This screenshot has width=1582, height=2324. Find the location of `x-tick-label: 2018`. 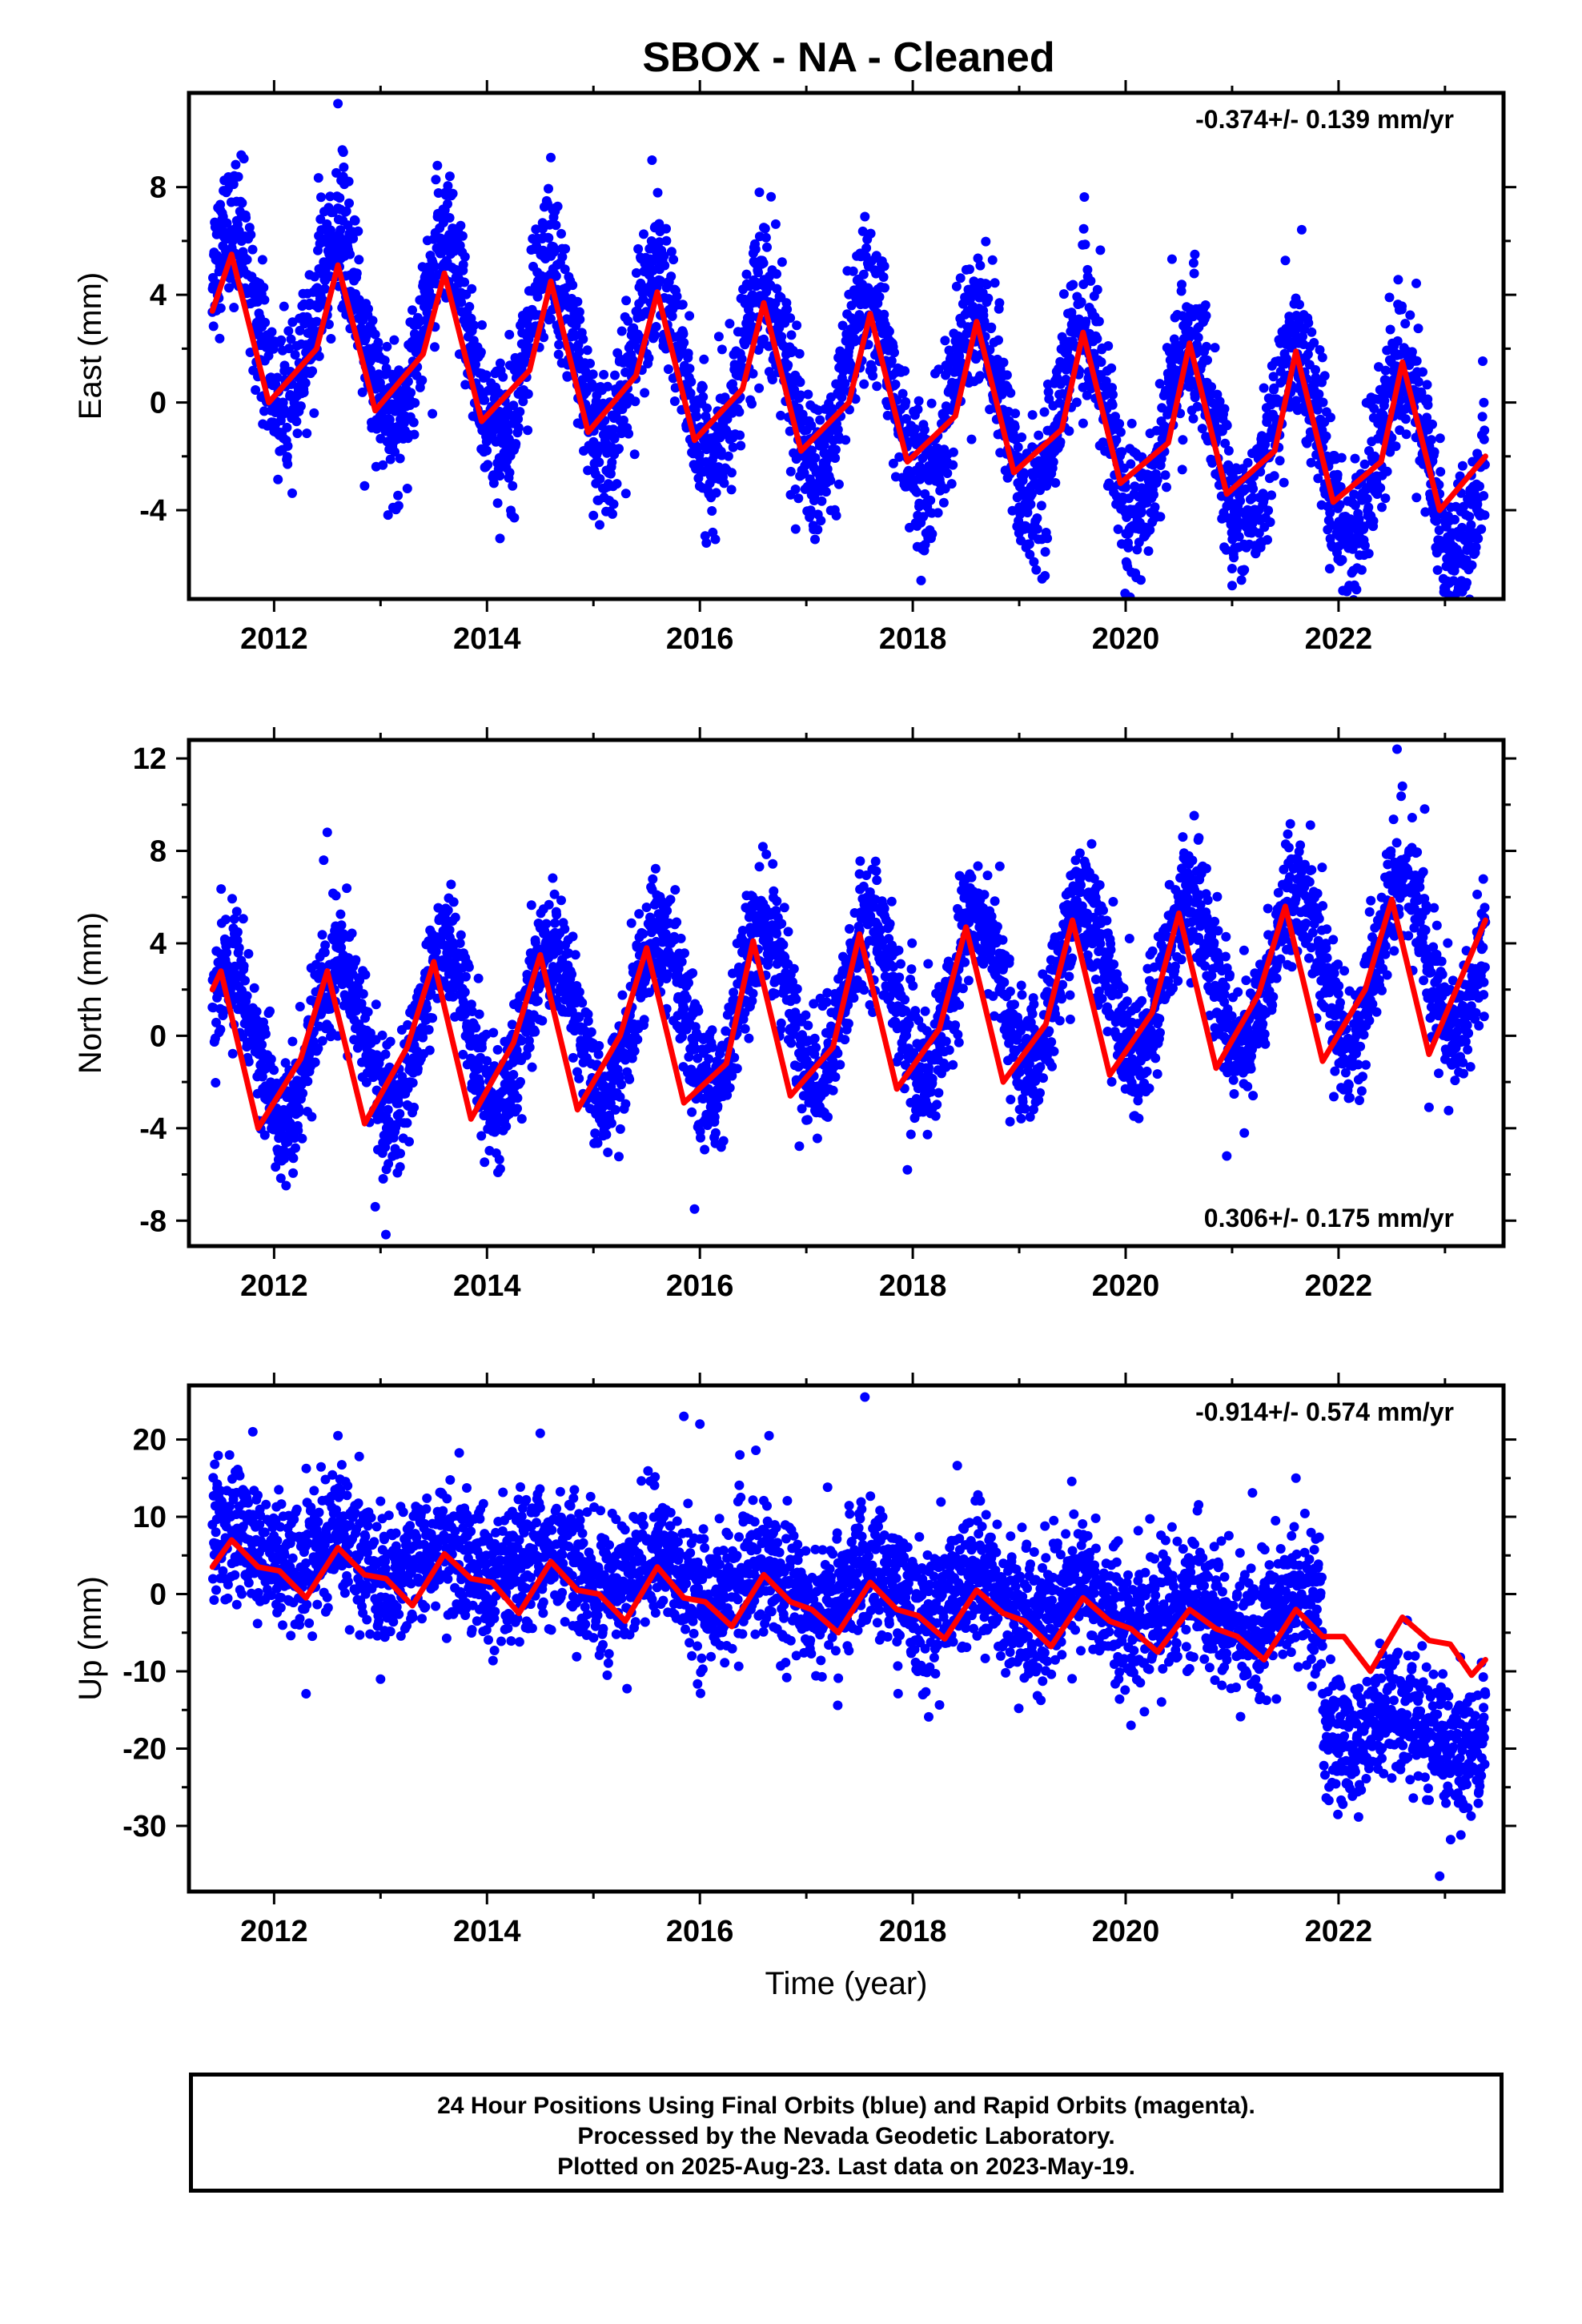

x-tick-label: 2018 is located at coordinates (913, 639).